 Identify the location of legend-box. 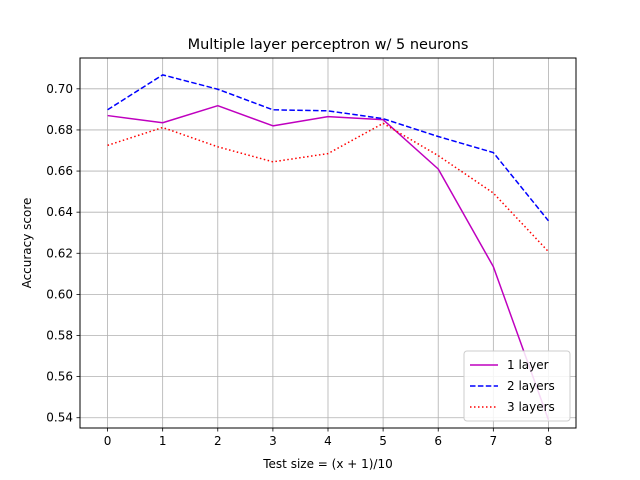
(517, 386).